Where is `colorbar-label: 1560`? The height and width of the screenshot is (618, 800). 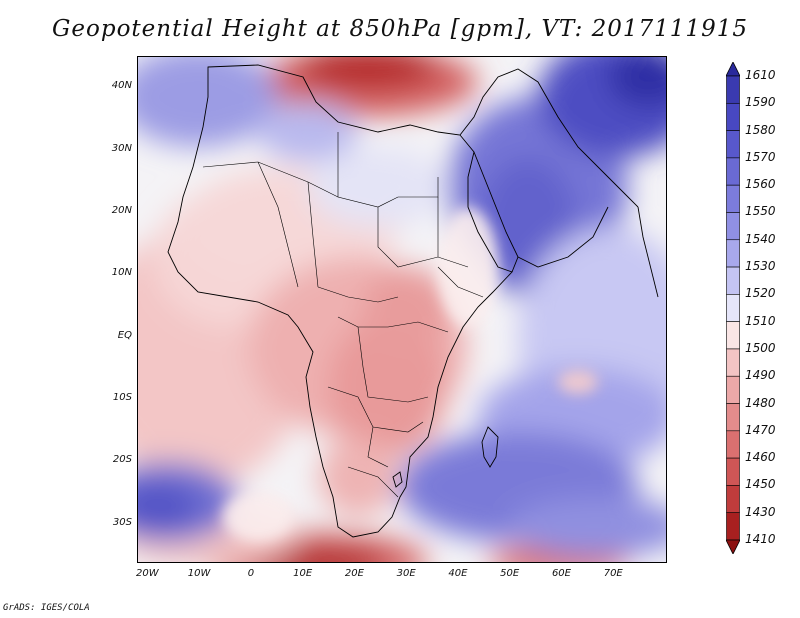 colorbar-label: 1560 is located at coordinates (760, 184).